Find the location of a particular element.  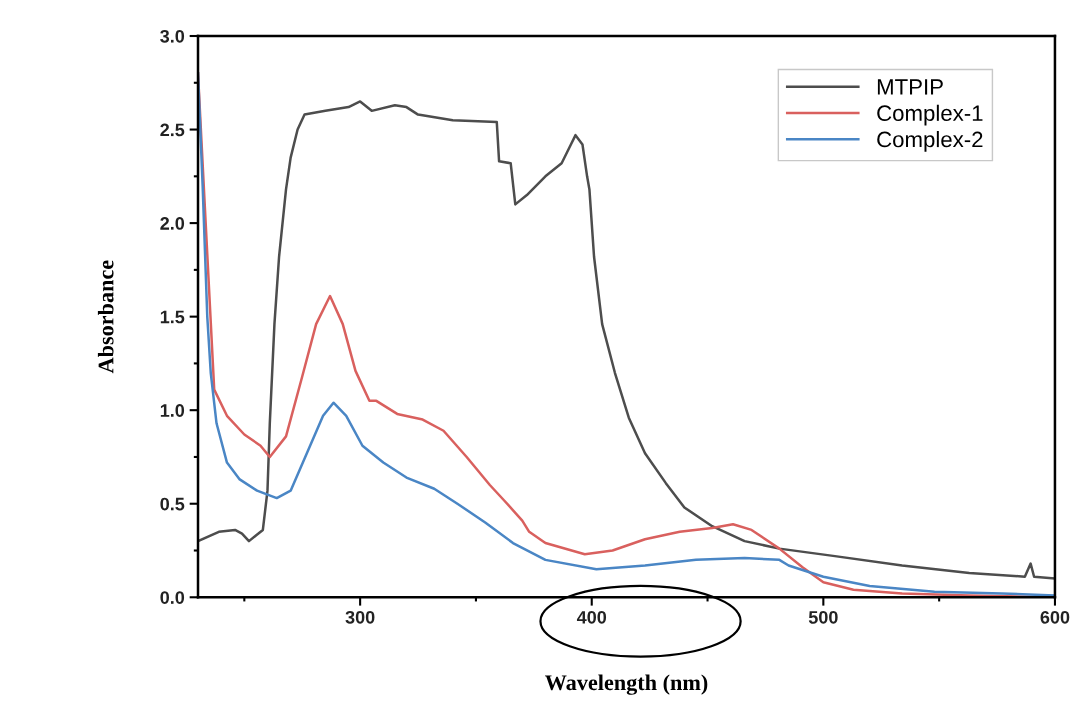

y-tick-label: 0.0 is located at coordinates (172, 597).